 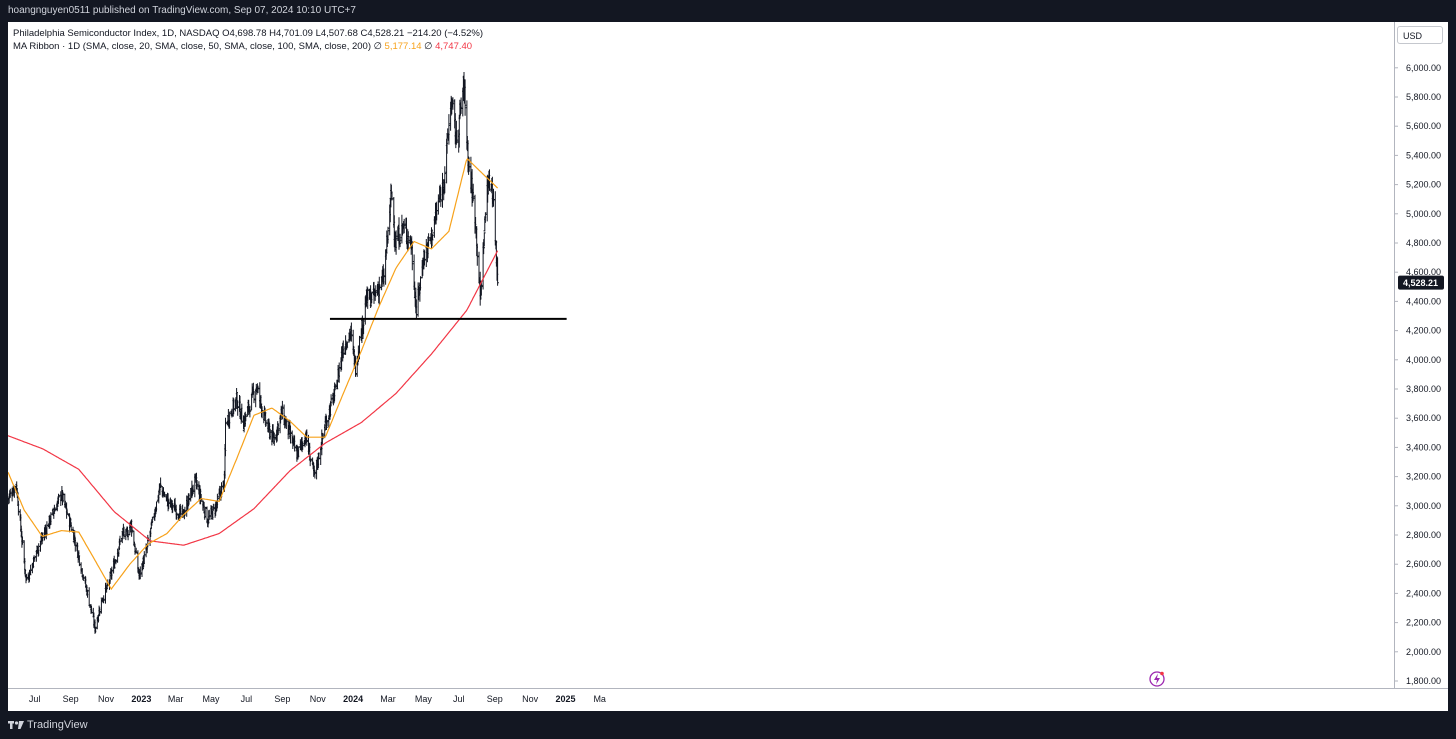 What do you see at coordinates (1423, 126) in the screenshot?
I see `price-tick-label: 5,600.00` at bounding box center [1423, 126].